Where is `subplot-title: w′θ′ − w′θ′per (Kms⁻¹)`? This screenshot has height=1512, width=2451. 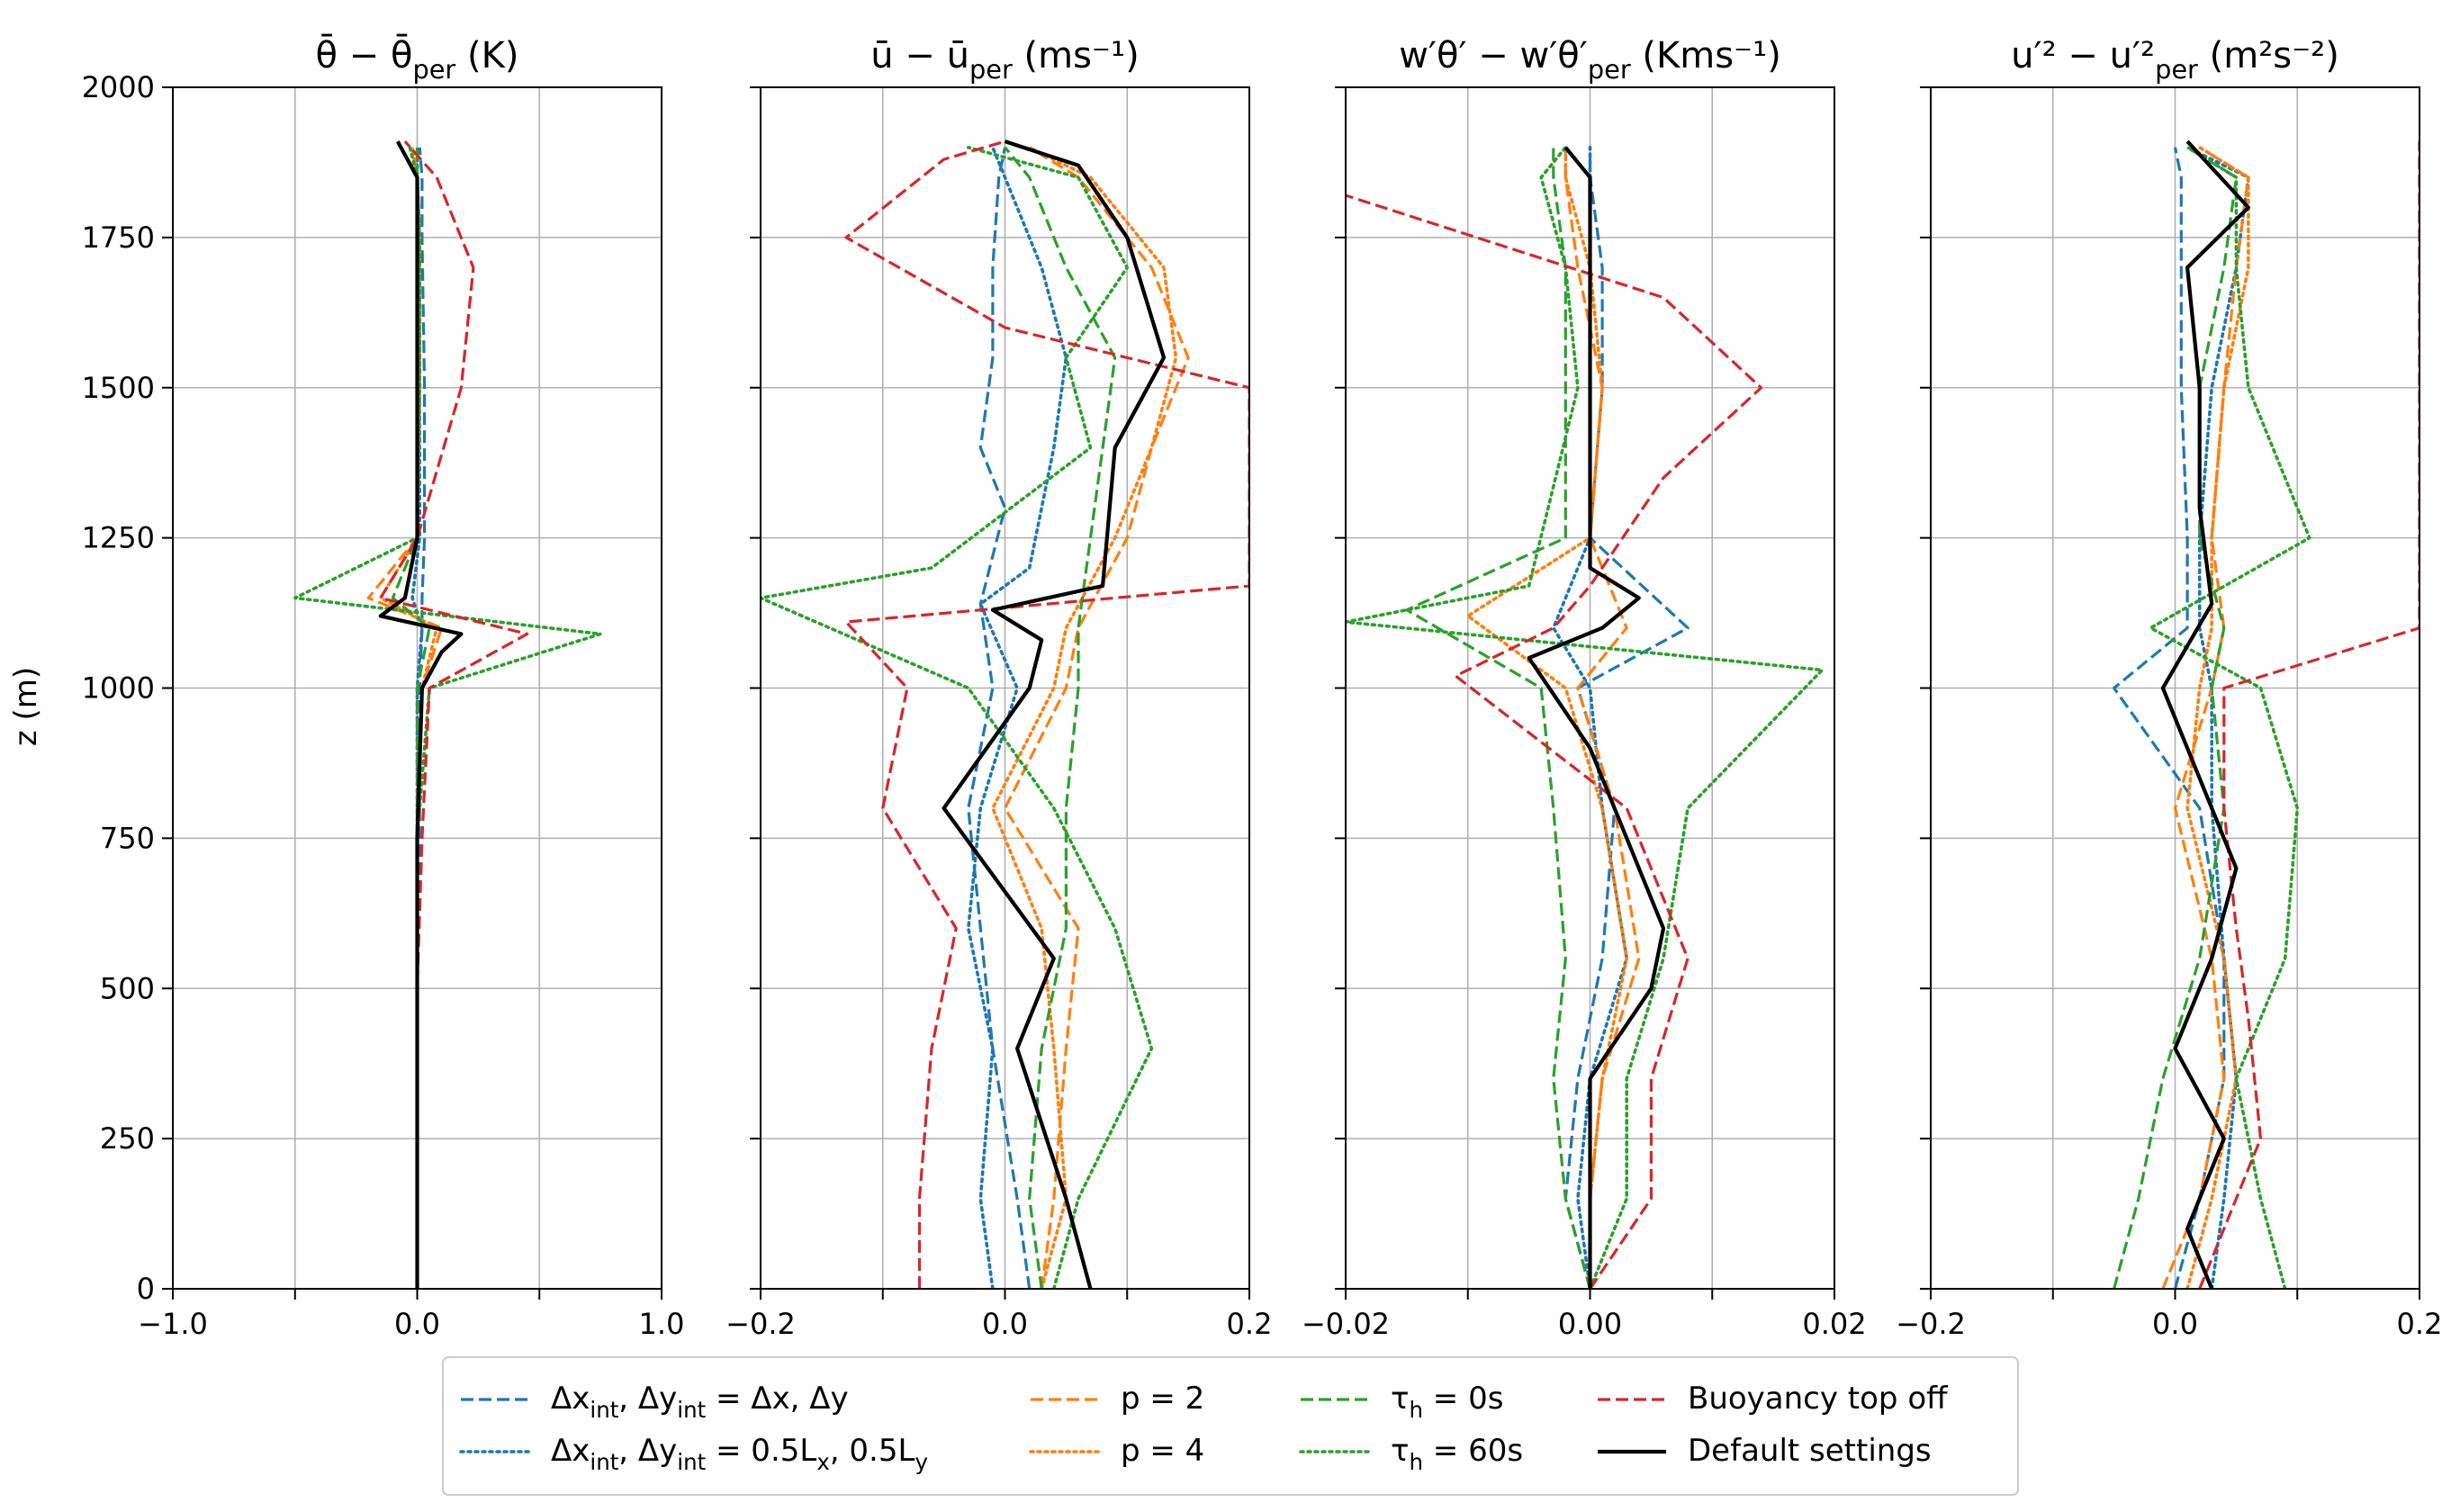 subplot-title: w′θ′ − w′θ′per (Kms⁻¹) is located at coordinates (1590, 60).